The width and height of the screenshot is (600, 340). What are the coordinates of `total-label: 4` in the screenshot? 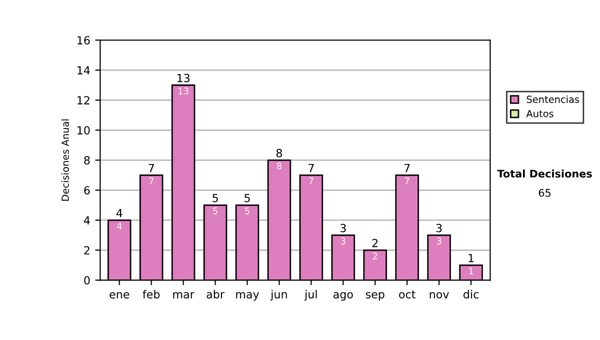 It's located at (119, 213).